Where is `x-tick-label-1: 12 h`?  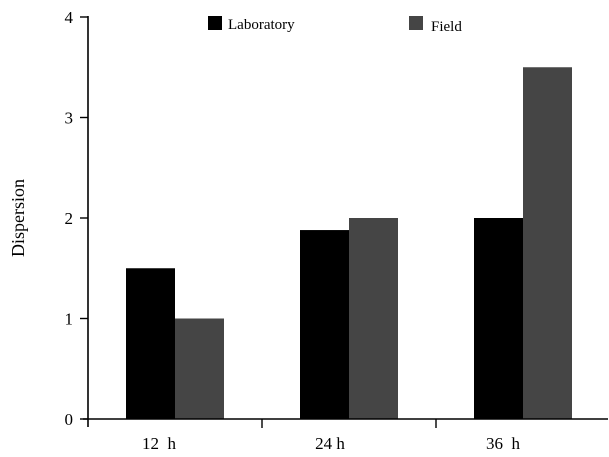
x-tick-label-1: 12 h is located at coordinates (159, 443).